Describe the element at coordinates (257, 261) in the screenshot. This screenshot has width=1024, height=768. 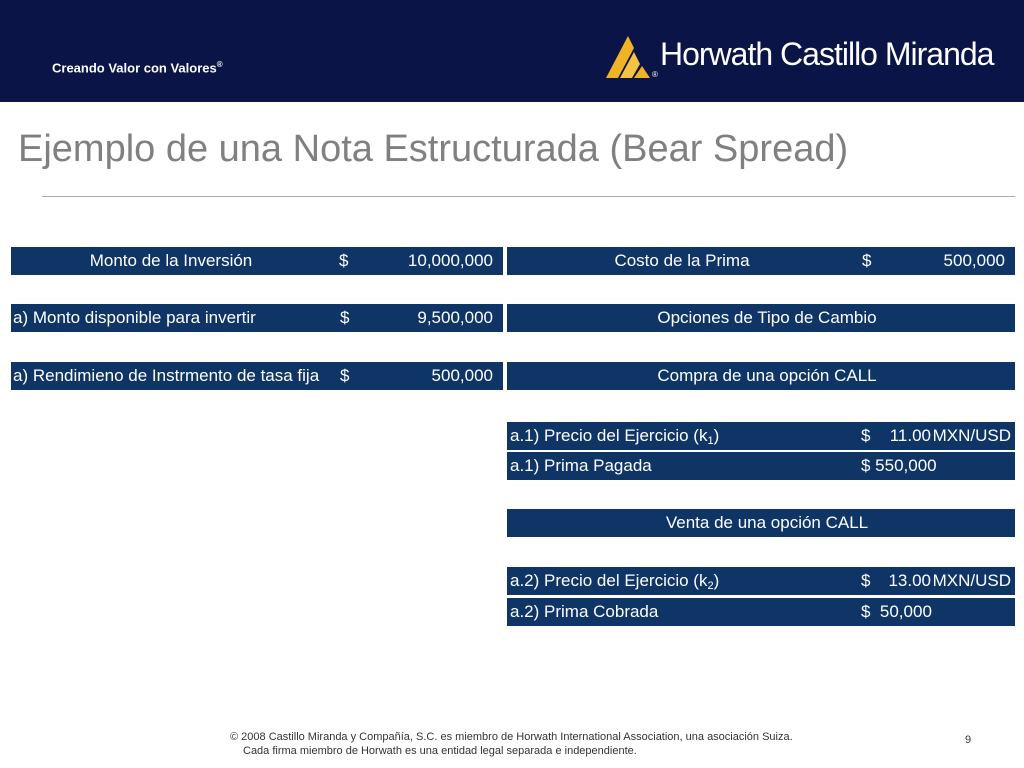
I see `table-row: Monto de la Inversión $ 10,000,000` at that location.